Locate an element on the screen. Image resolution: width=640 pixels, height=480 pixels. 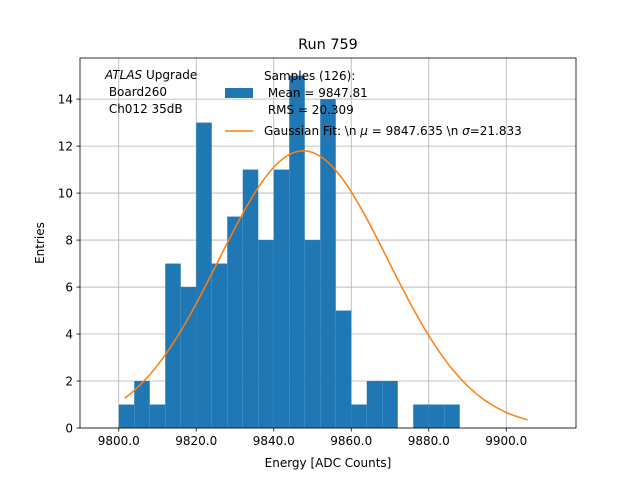
x-tick-label-3: 9860.0 is located at coordinates (351, 441).